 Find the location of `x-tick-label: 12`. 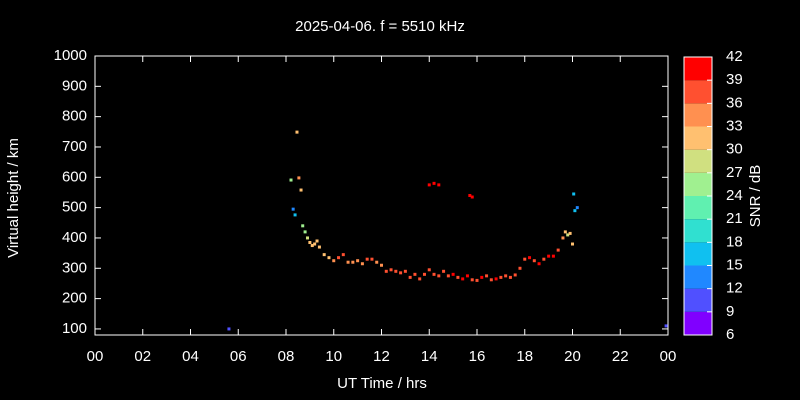

x-tick-label: 12 is located at coordinates (381, 356).